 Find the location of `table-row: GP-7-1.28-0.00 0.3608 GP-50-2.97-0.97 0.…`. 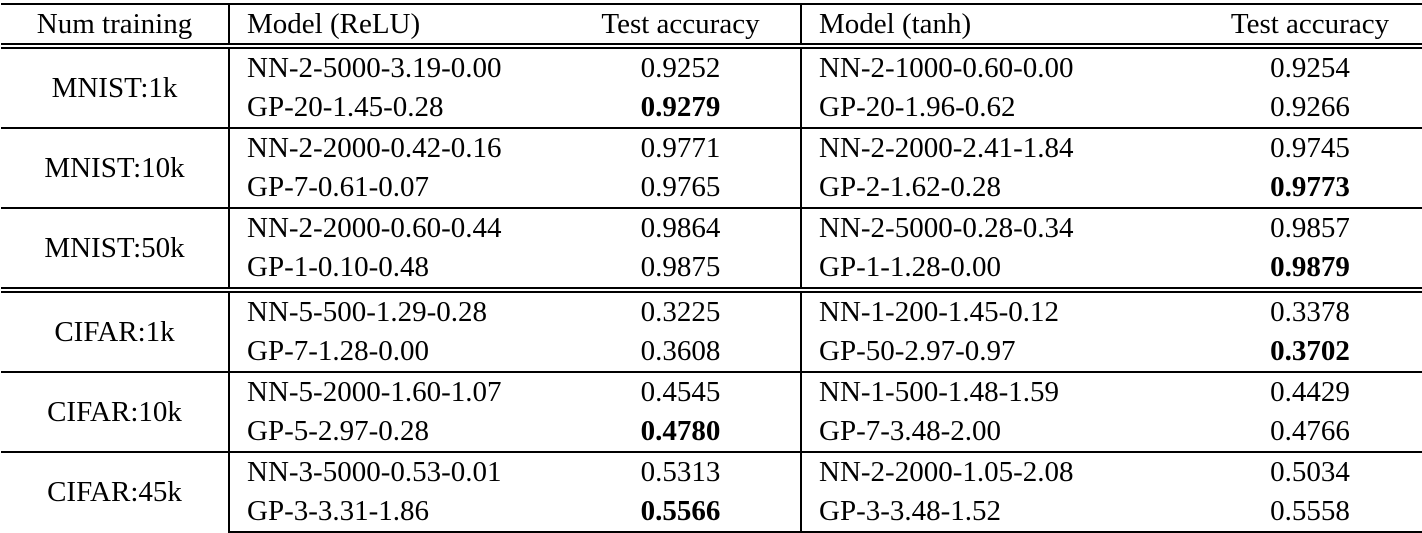

table-row: GP-7-1.28-0.00 0.3608 GP-50-2.97-0.97 0.… is located at coordinates (711, 352).